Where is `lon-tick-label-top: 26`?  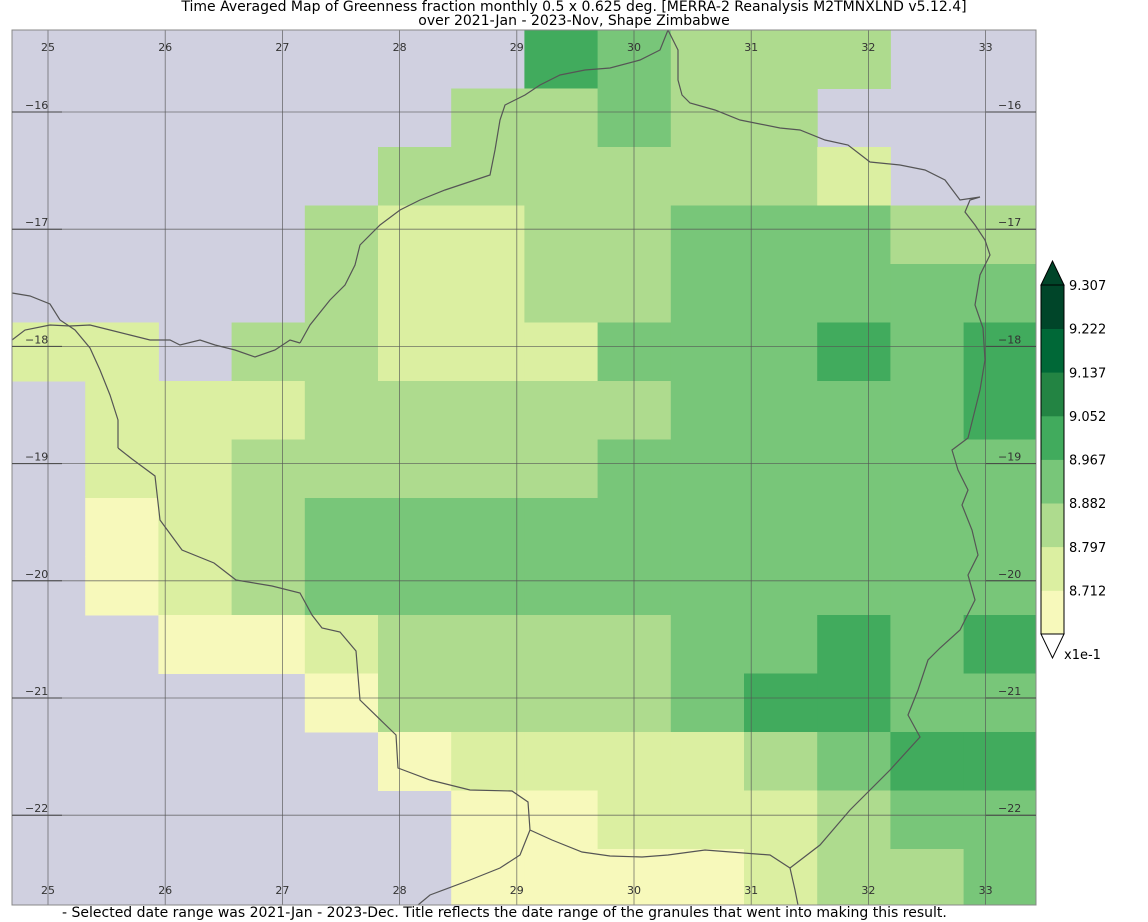
lon-tick-label-top: 26 is located at coordinates (165, 47).